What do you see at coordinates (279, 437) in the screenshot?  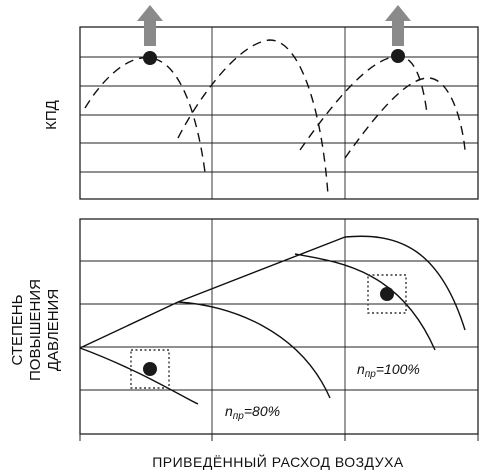 I see `x-axis-ticks` at bounding box center [279, 437].